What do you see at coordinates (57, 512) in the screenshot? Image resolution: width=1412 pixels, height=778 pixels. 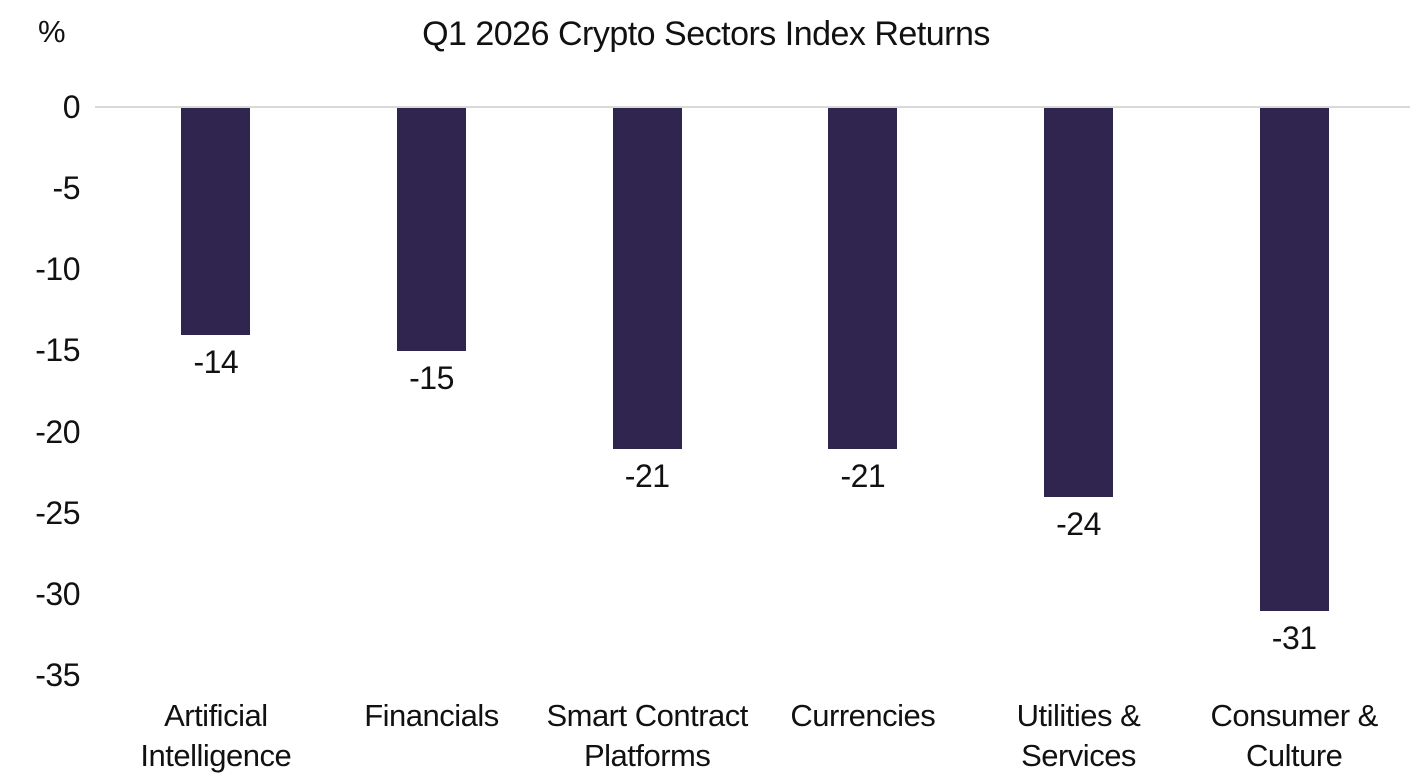 I see `y-tick-label: -25` at bounding box center [57, 512].